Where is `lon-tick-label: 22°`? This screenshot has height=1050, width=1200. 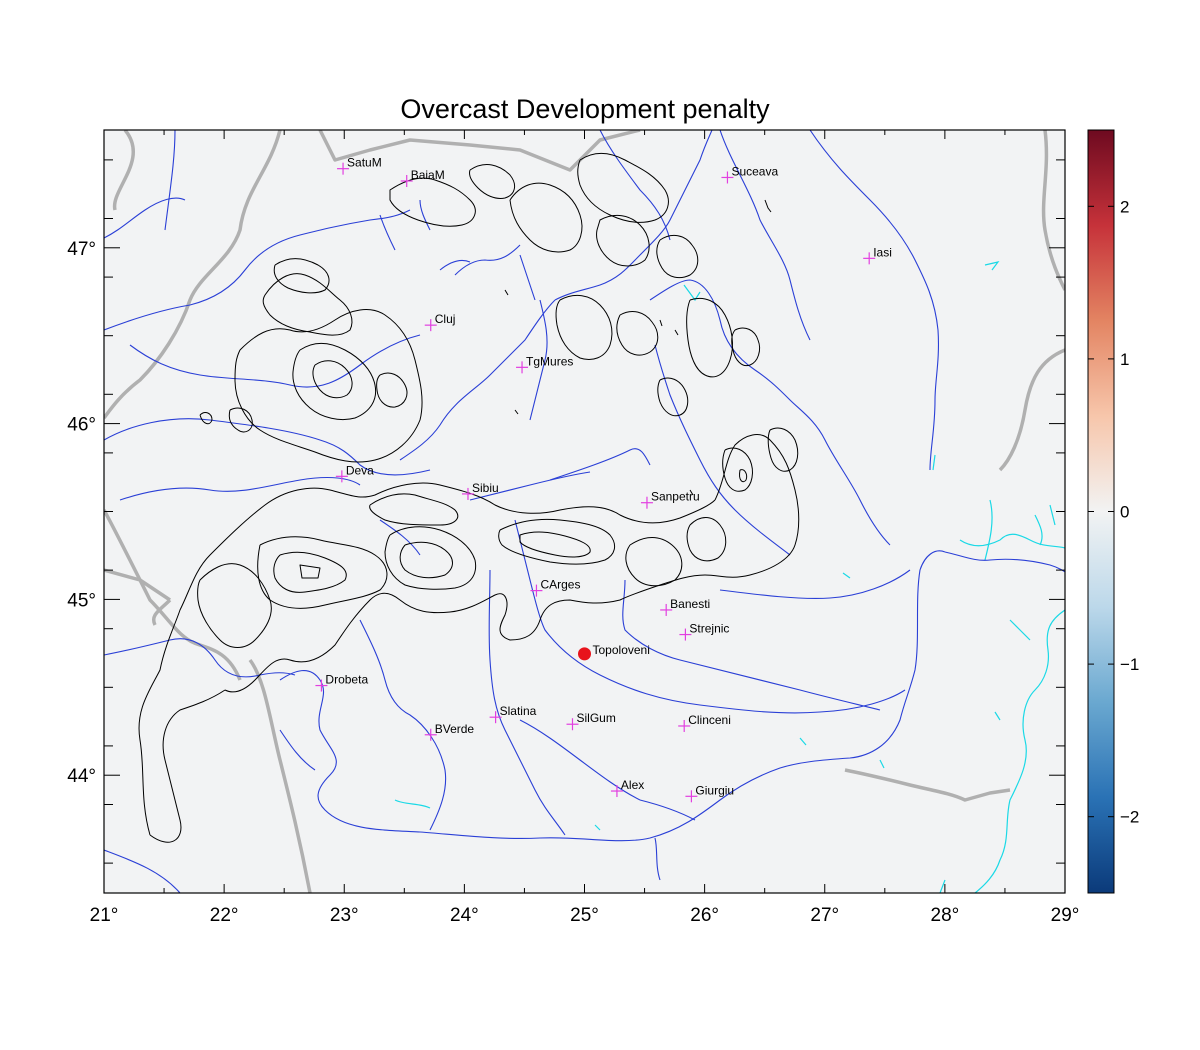 lon-tick-label: 22° is located at coordinates (224, 915).